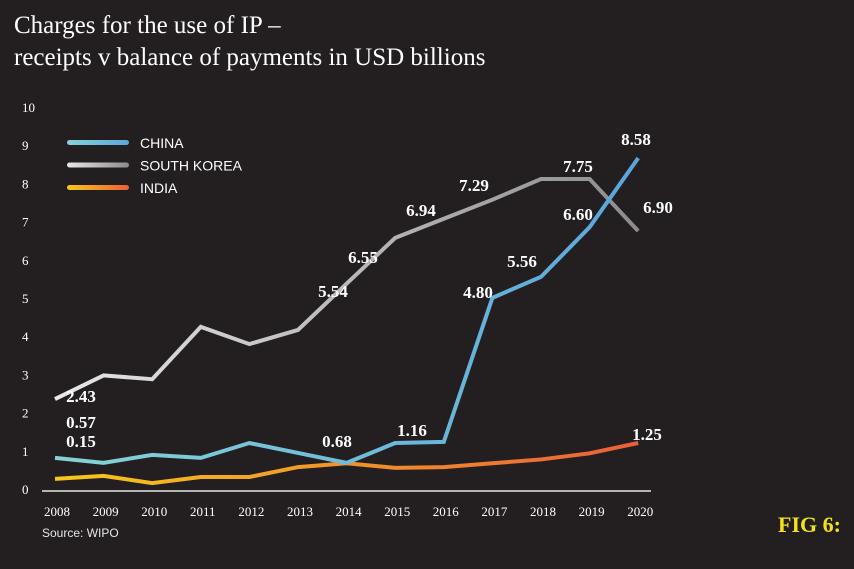  What do you see at coordinates (203, 511) in the screenshot?
I see `x-tick-label: 2011` at bounding box center [203, 511].